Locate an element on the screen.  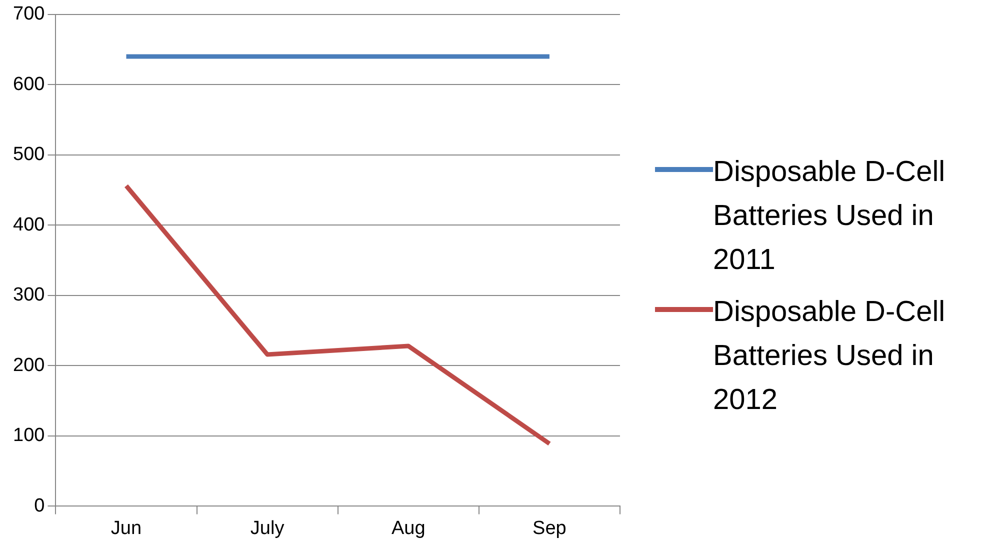
x-tick-label: Aug is located at coordinates (408, 528).